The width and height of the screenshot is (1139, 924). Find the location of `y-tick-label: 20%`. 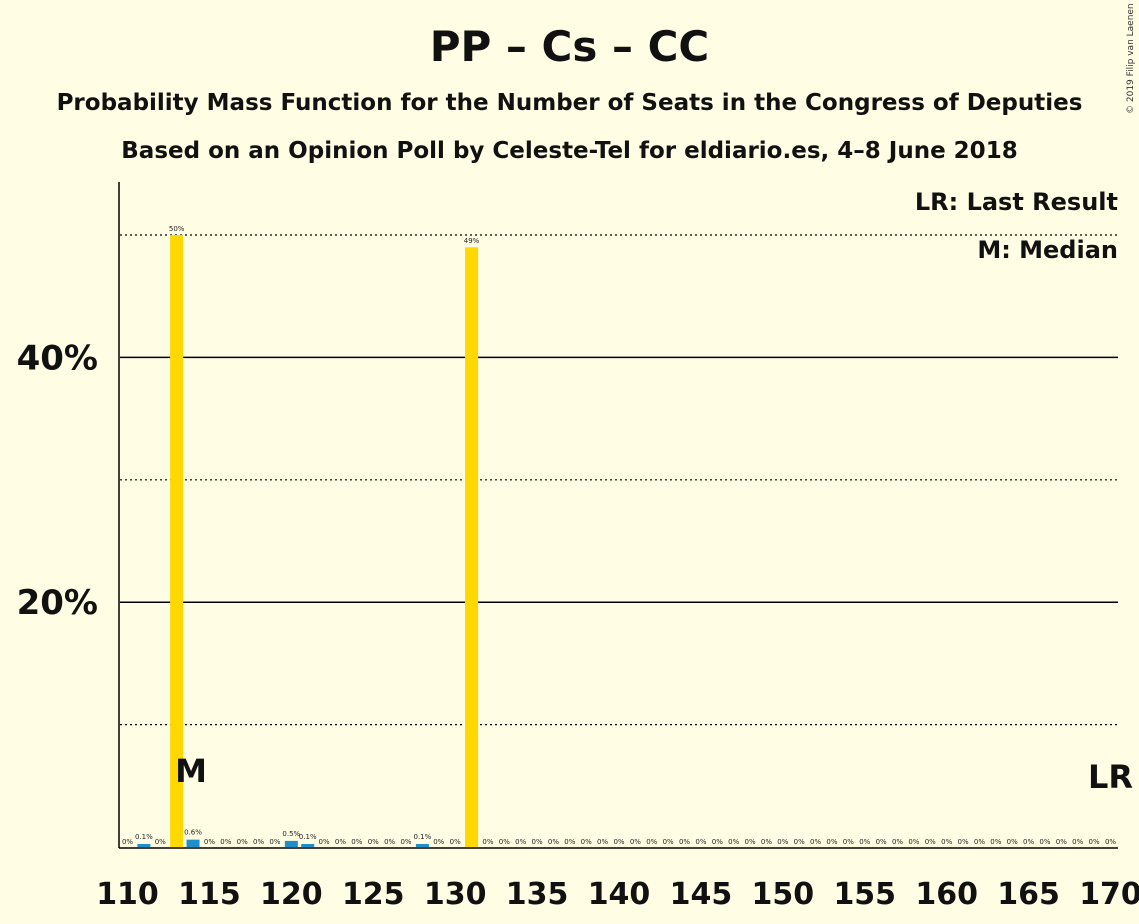

y-tick-label: 20% is located at coordinates (57, 603).